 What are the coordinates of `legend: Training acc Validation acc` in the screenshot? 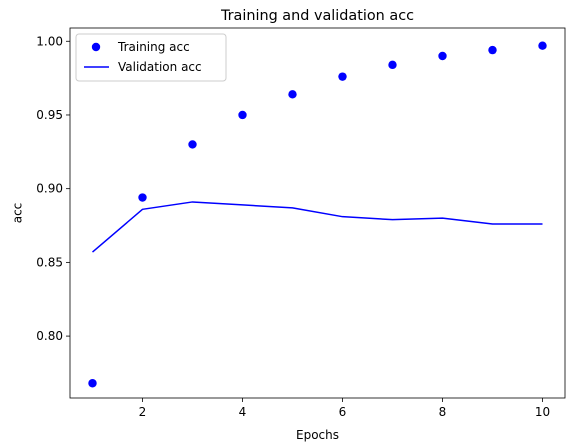 It's located at (151, 57).